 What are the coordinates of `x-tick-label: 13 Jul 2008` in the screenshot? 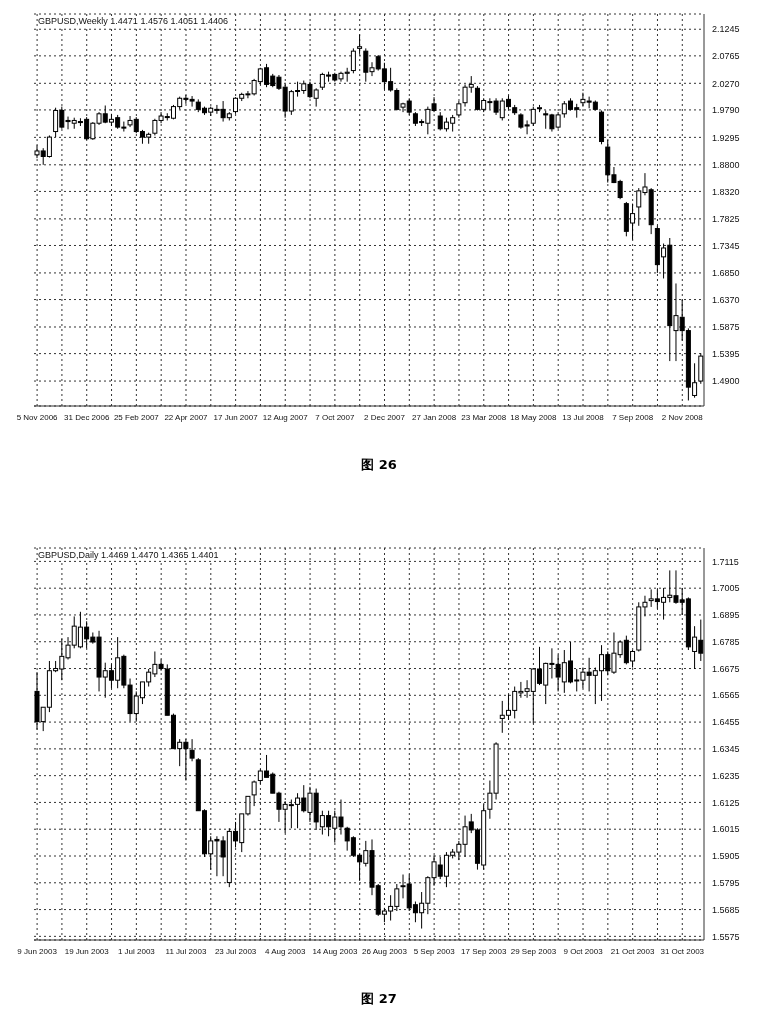 It's located at (583, 417).